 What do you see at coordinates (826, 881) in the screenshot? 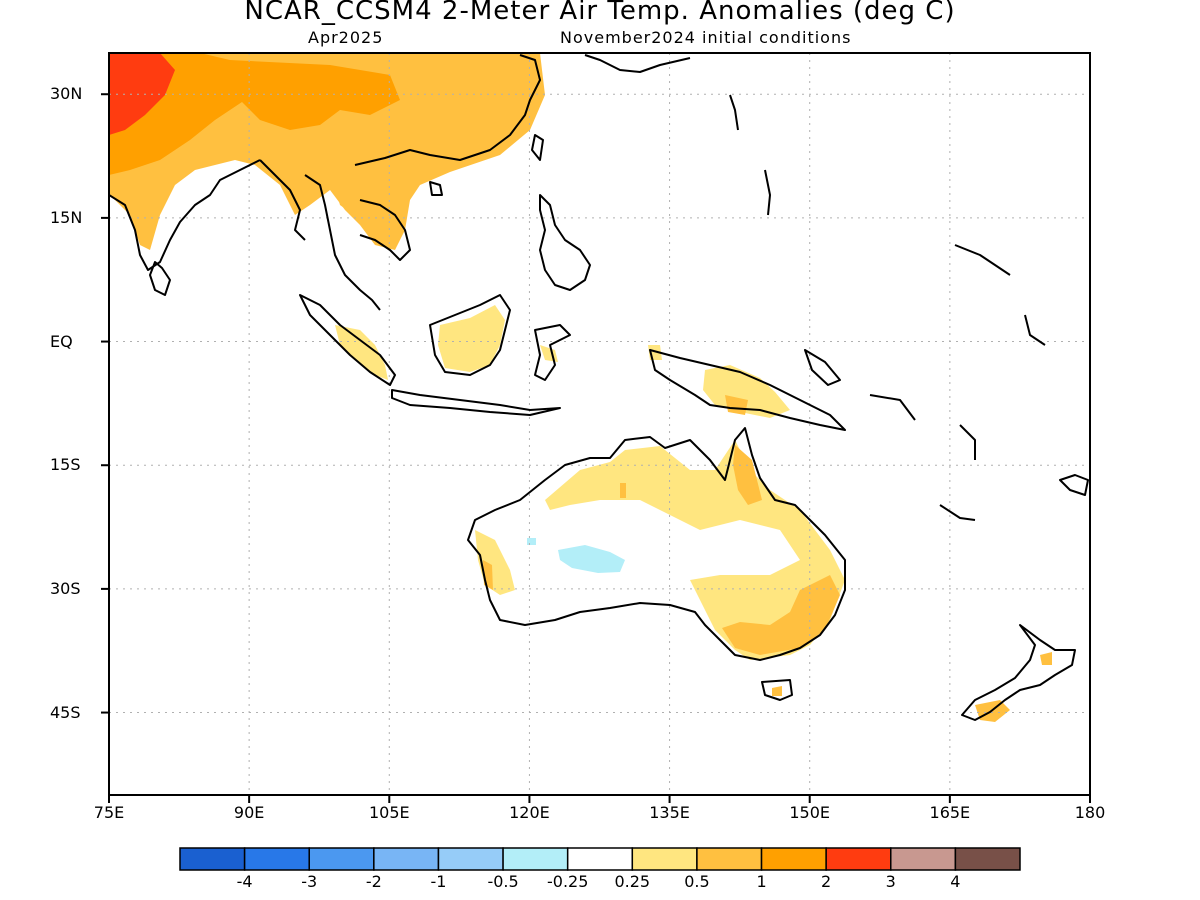
I see `colorbar-label: 2` at bounding box center [826, 881].